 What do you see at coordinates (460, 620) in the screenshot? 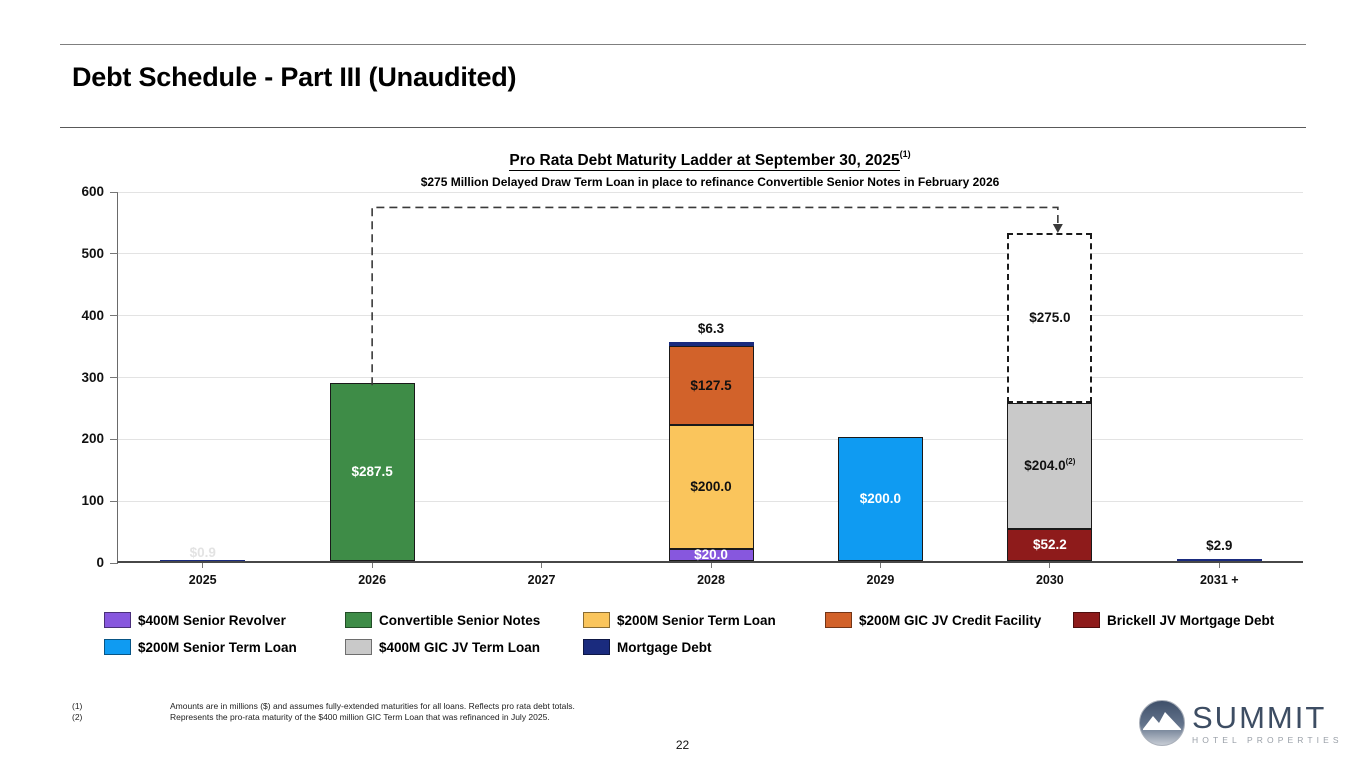
I see `legend-label: Convertible Senior Notes` at bounding box center [460, 620].